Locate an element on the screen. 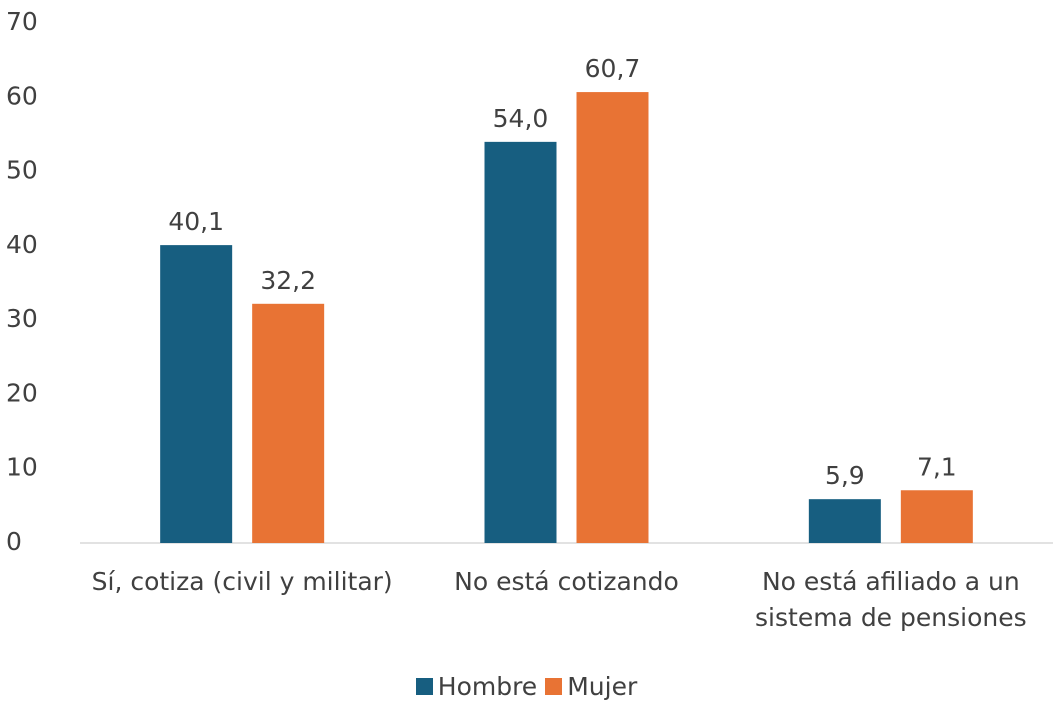  y-tick-label: 30 is located at coordinates (22, 318).